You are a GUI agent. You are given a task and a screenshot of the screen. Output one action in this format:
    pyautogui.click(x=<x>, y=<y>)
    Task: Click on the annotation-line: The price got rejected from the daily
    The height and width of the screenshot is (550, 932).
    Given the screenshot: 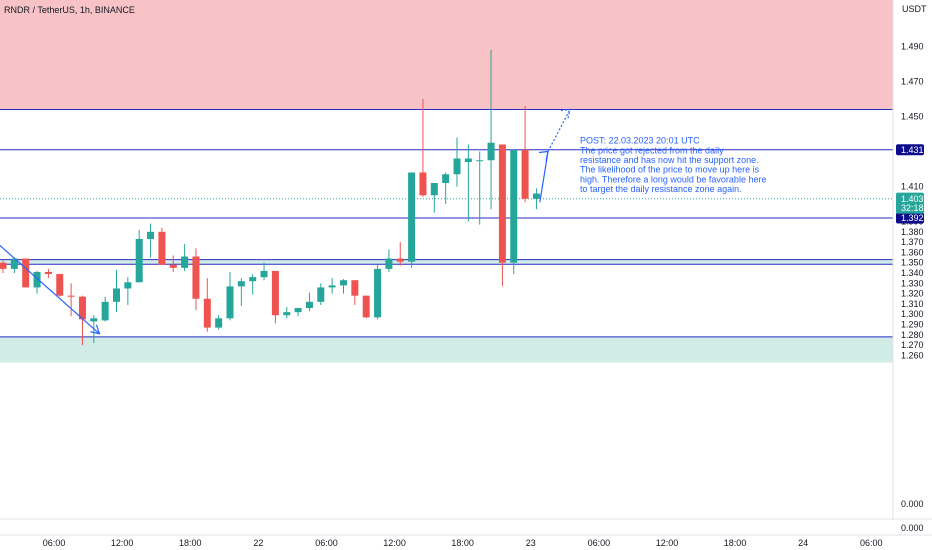 What is the action you would take?
    pyautogui.click(x=652, y=150)
    